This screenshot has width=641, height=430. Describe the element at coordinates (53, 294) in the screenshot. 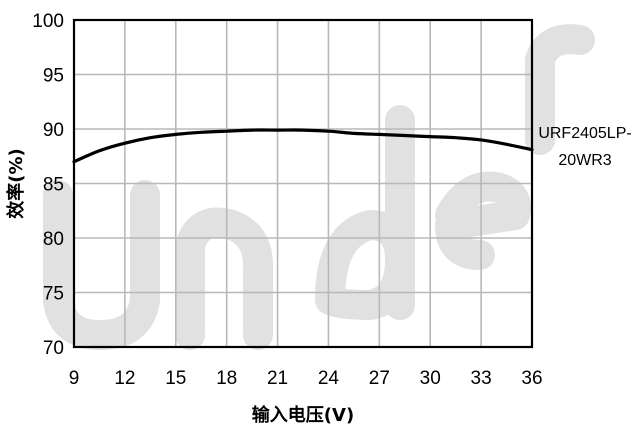

I see `y-tick-label: 75` at that location.